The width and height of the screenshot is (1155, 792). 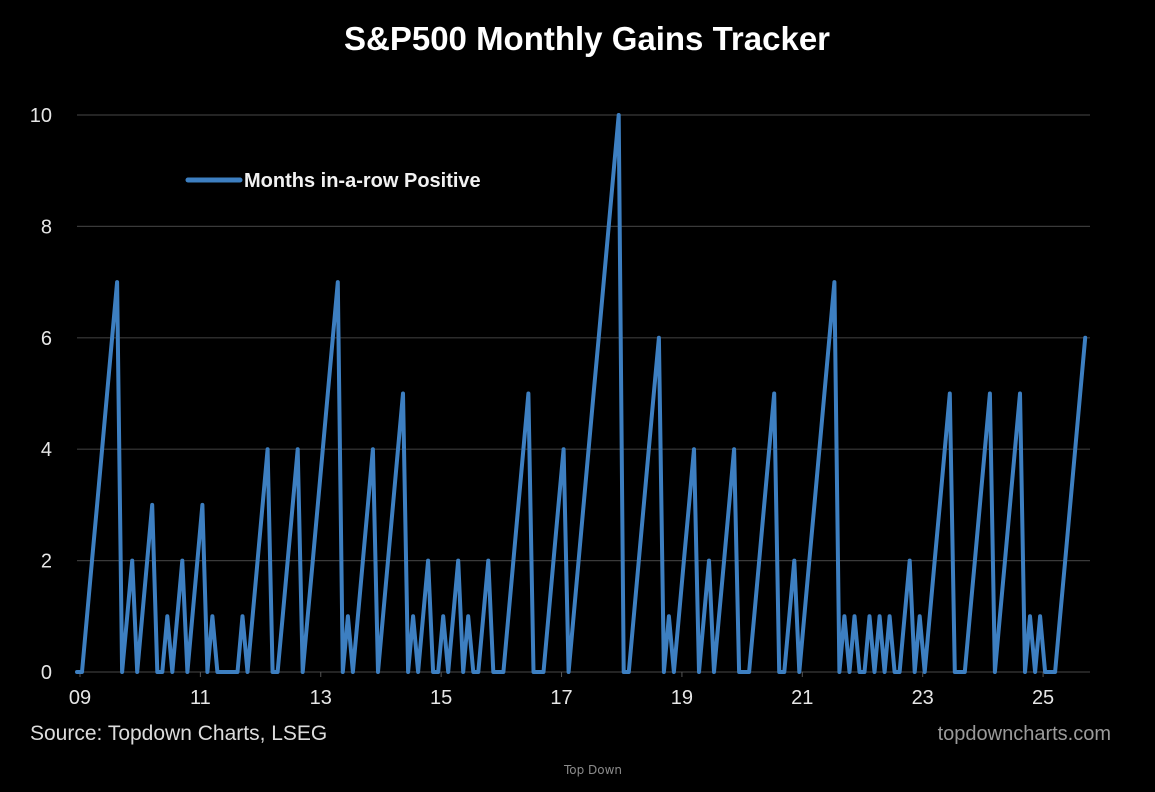 I want to click on y-tick-label: 8, so click(x=46, y=227).